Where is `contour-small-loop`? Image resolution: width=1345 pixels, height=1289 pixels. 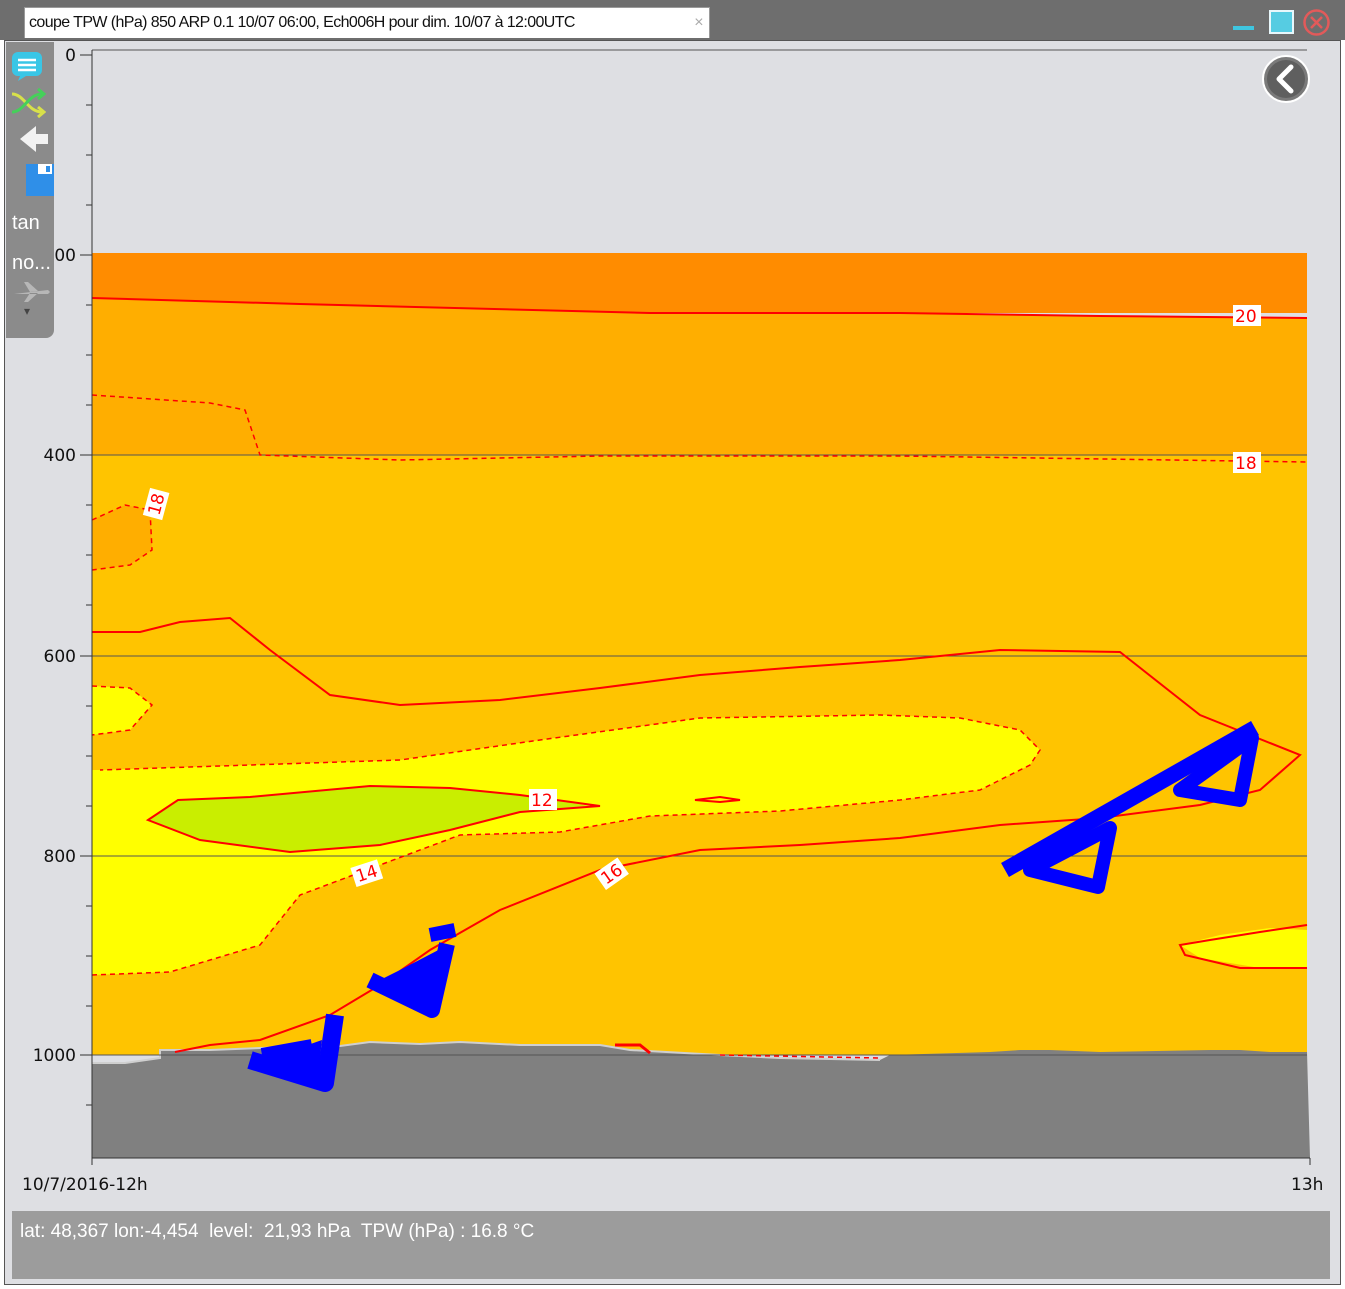
contour-small-loop is located at coordinates (717, 799).